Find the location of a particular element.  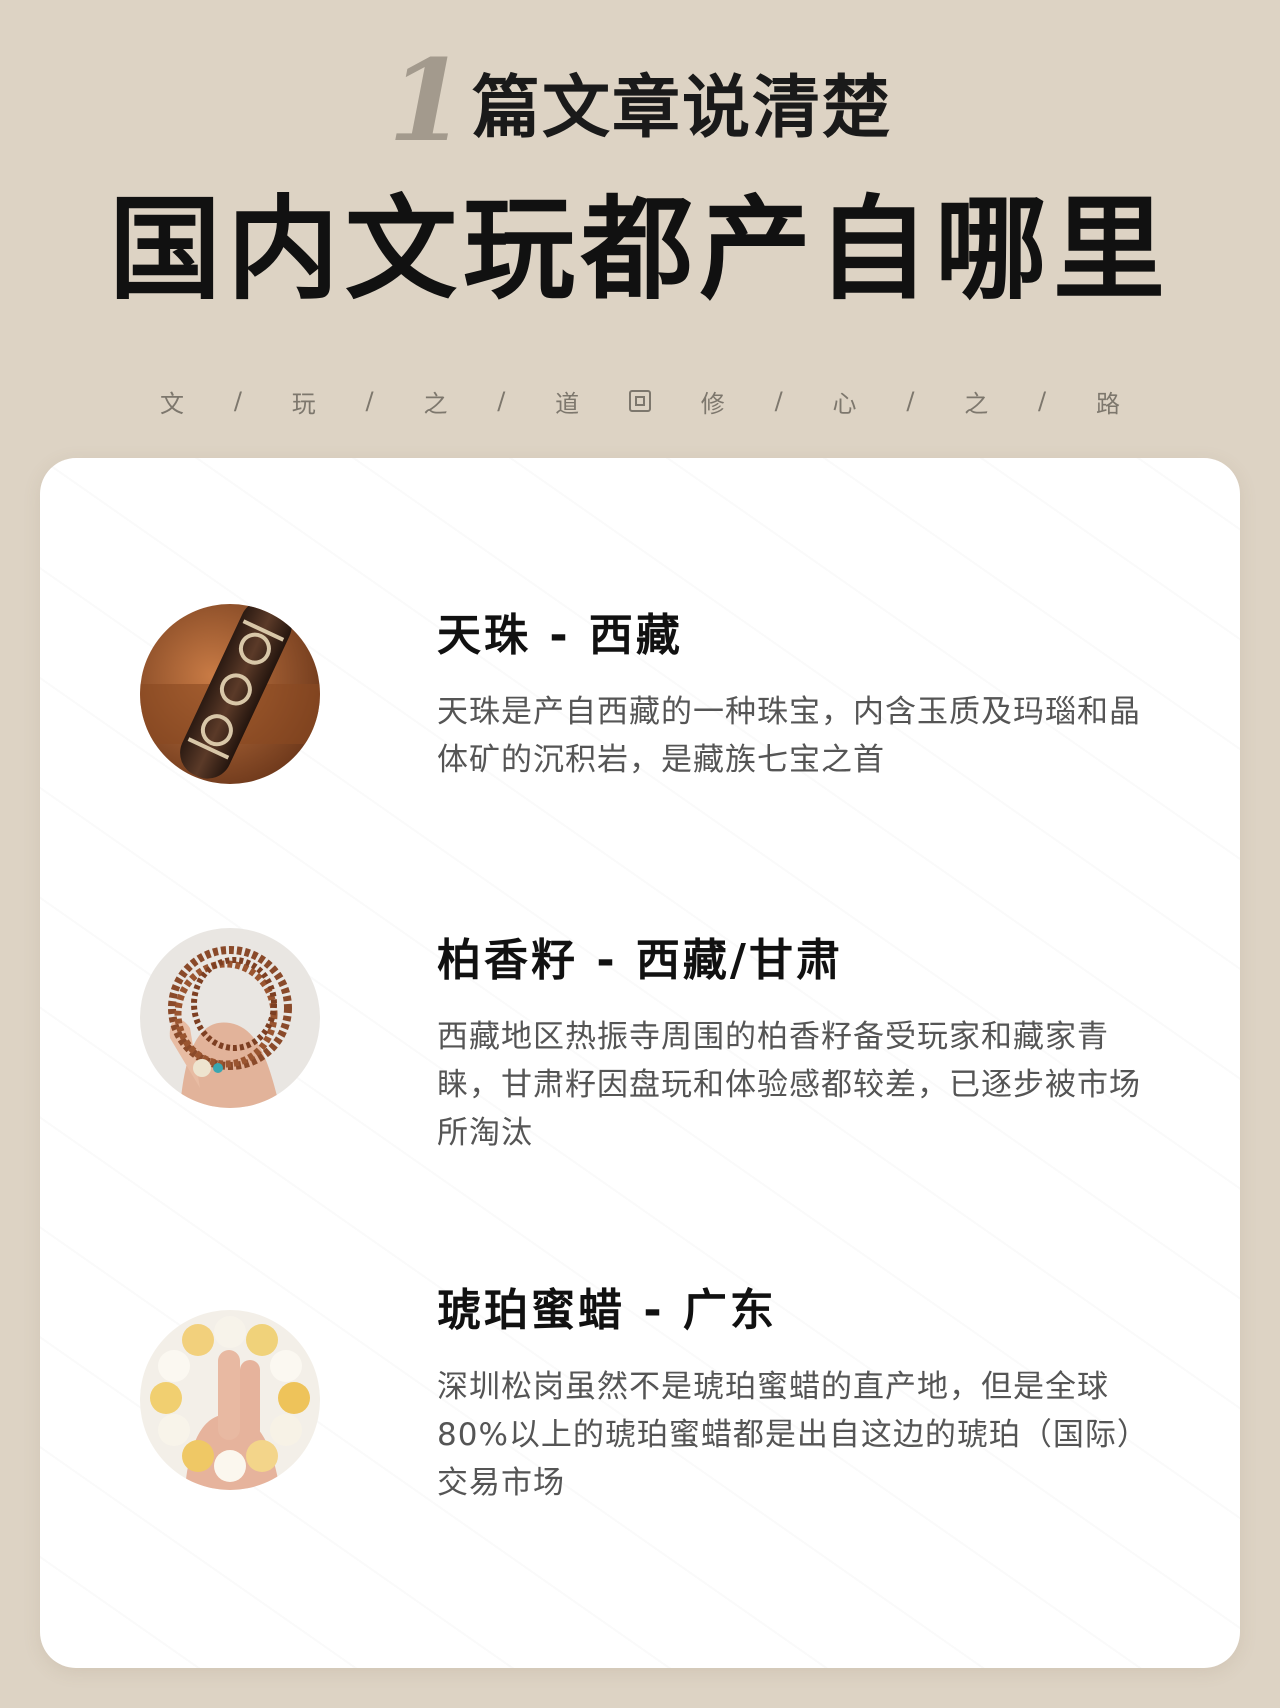

item-title: 天珠 - 西藏 is located at coordinates (560, 635).